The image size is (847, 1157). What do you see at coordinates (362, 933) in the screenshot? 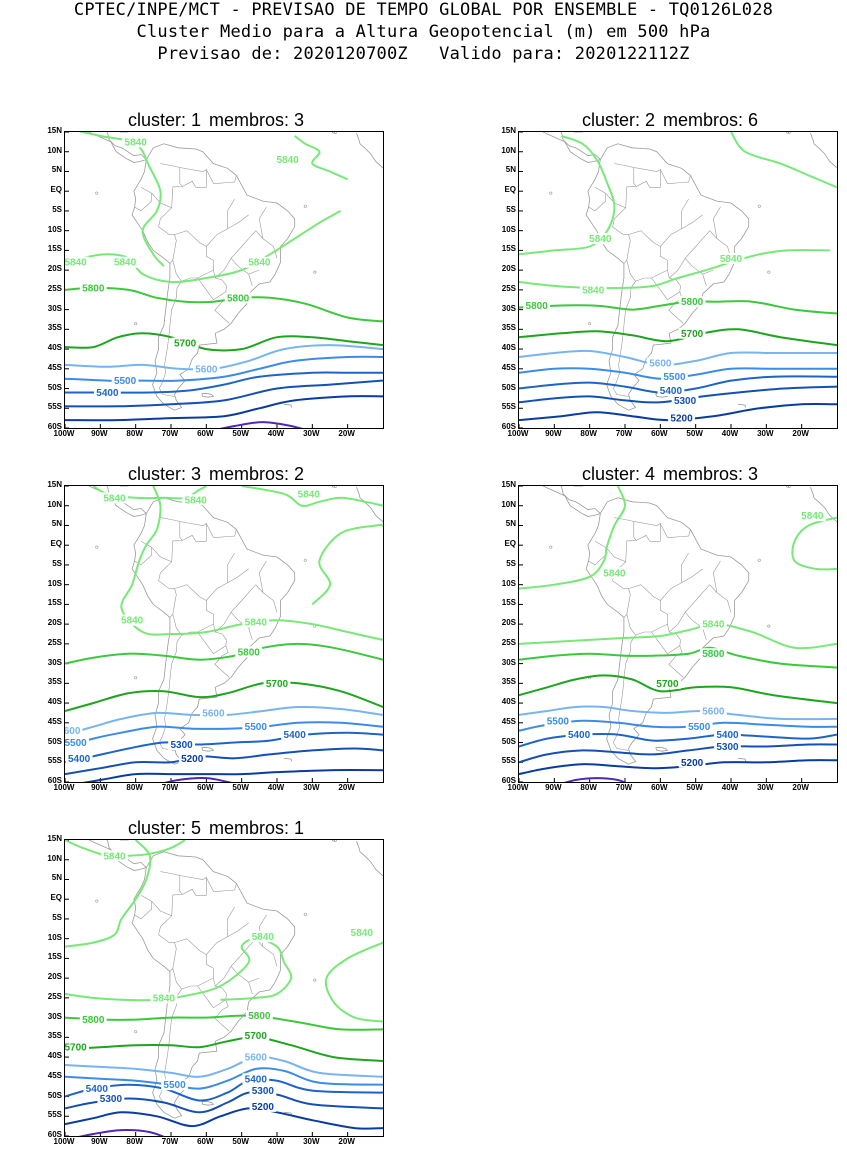
I see `contour-label: 5840` at bounding box center [362, 933].